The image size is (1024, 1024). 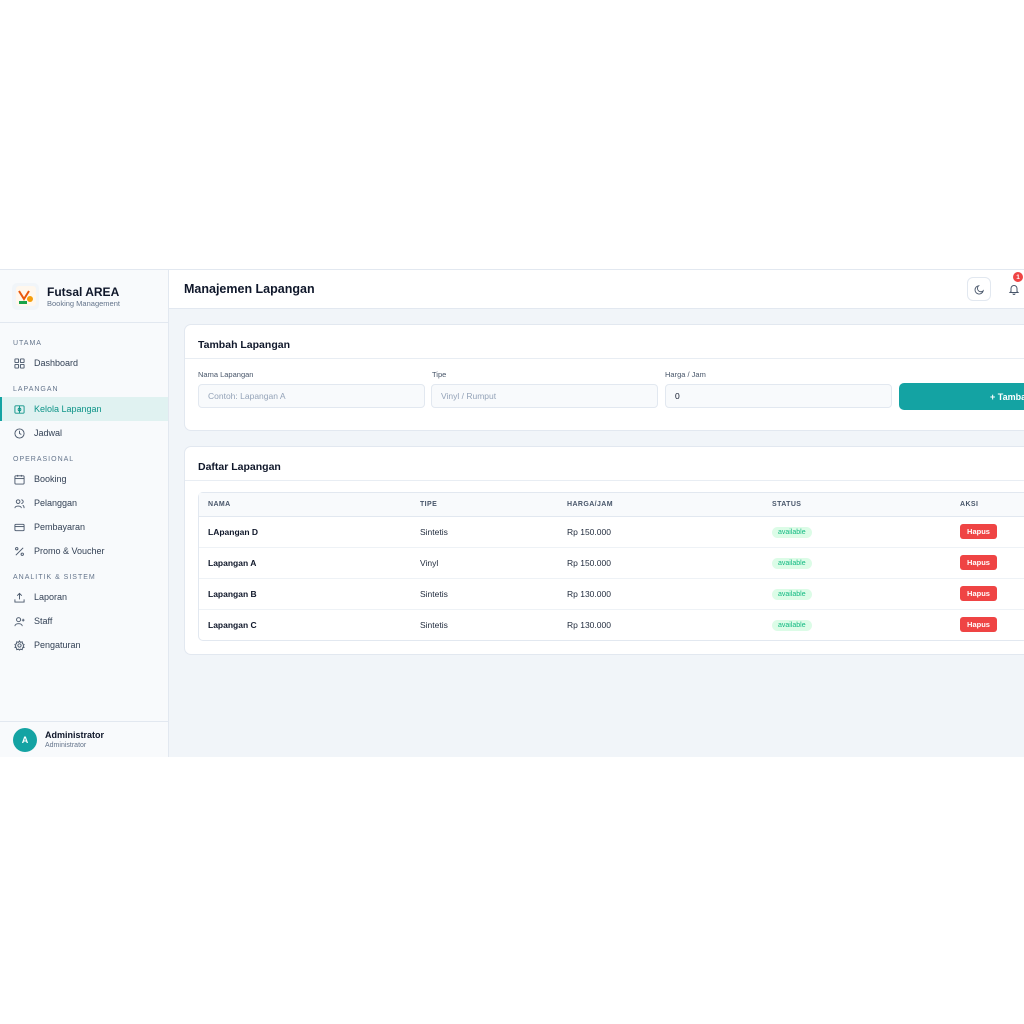 I want to click on clock-icon, so click(x=19, y=433).